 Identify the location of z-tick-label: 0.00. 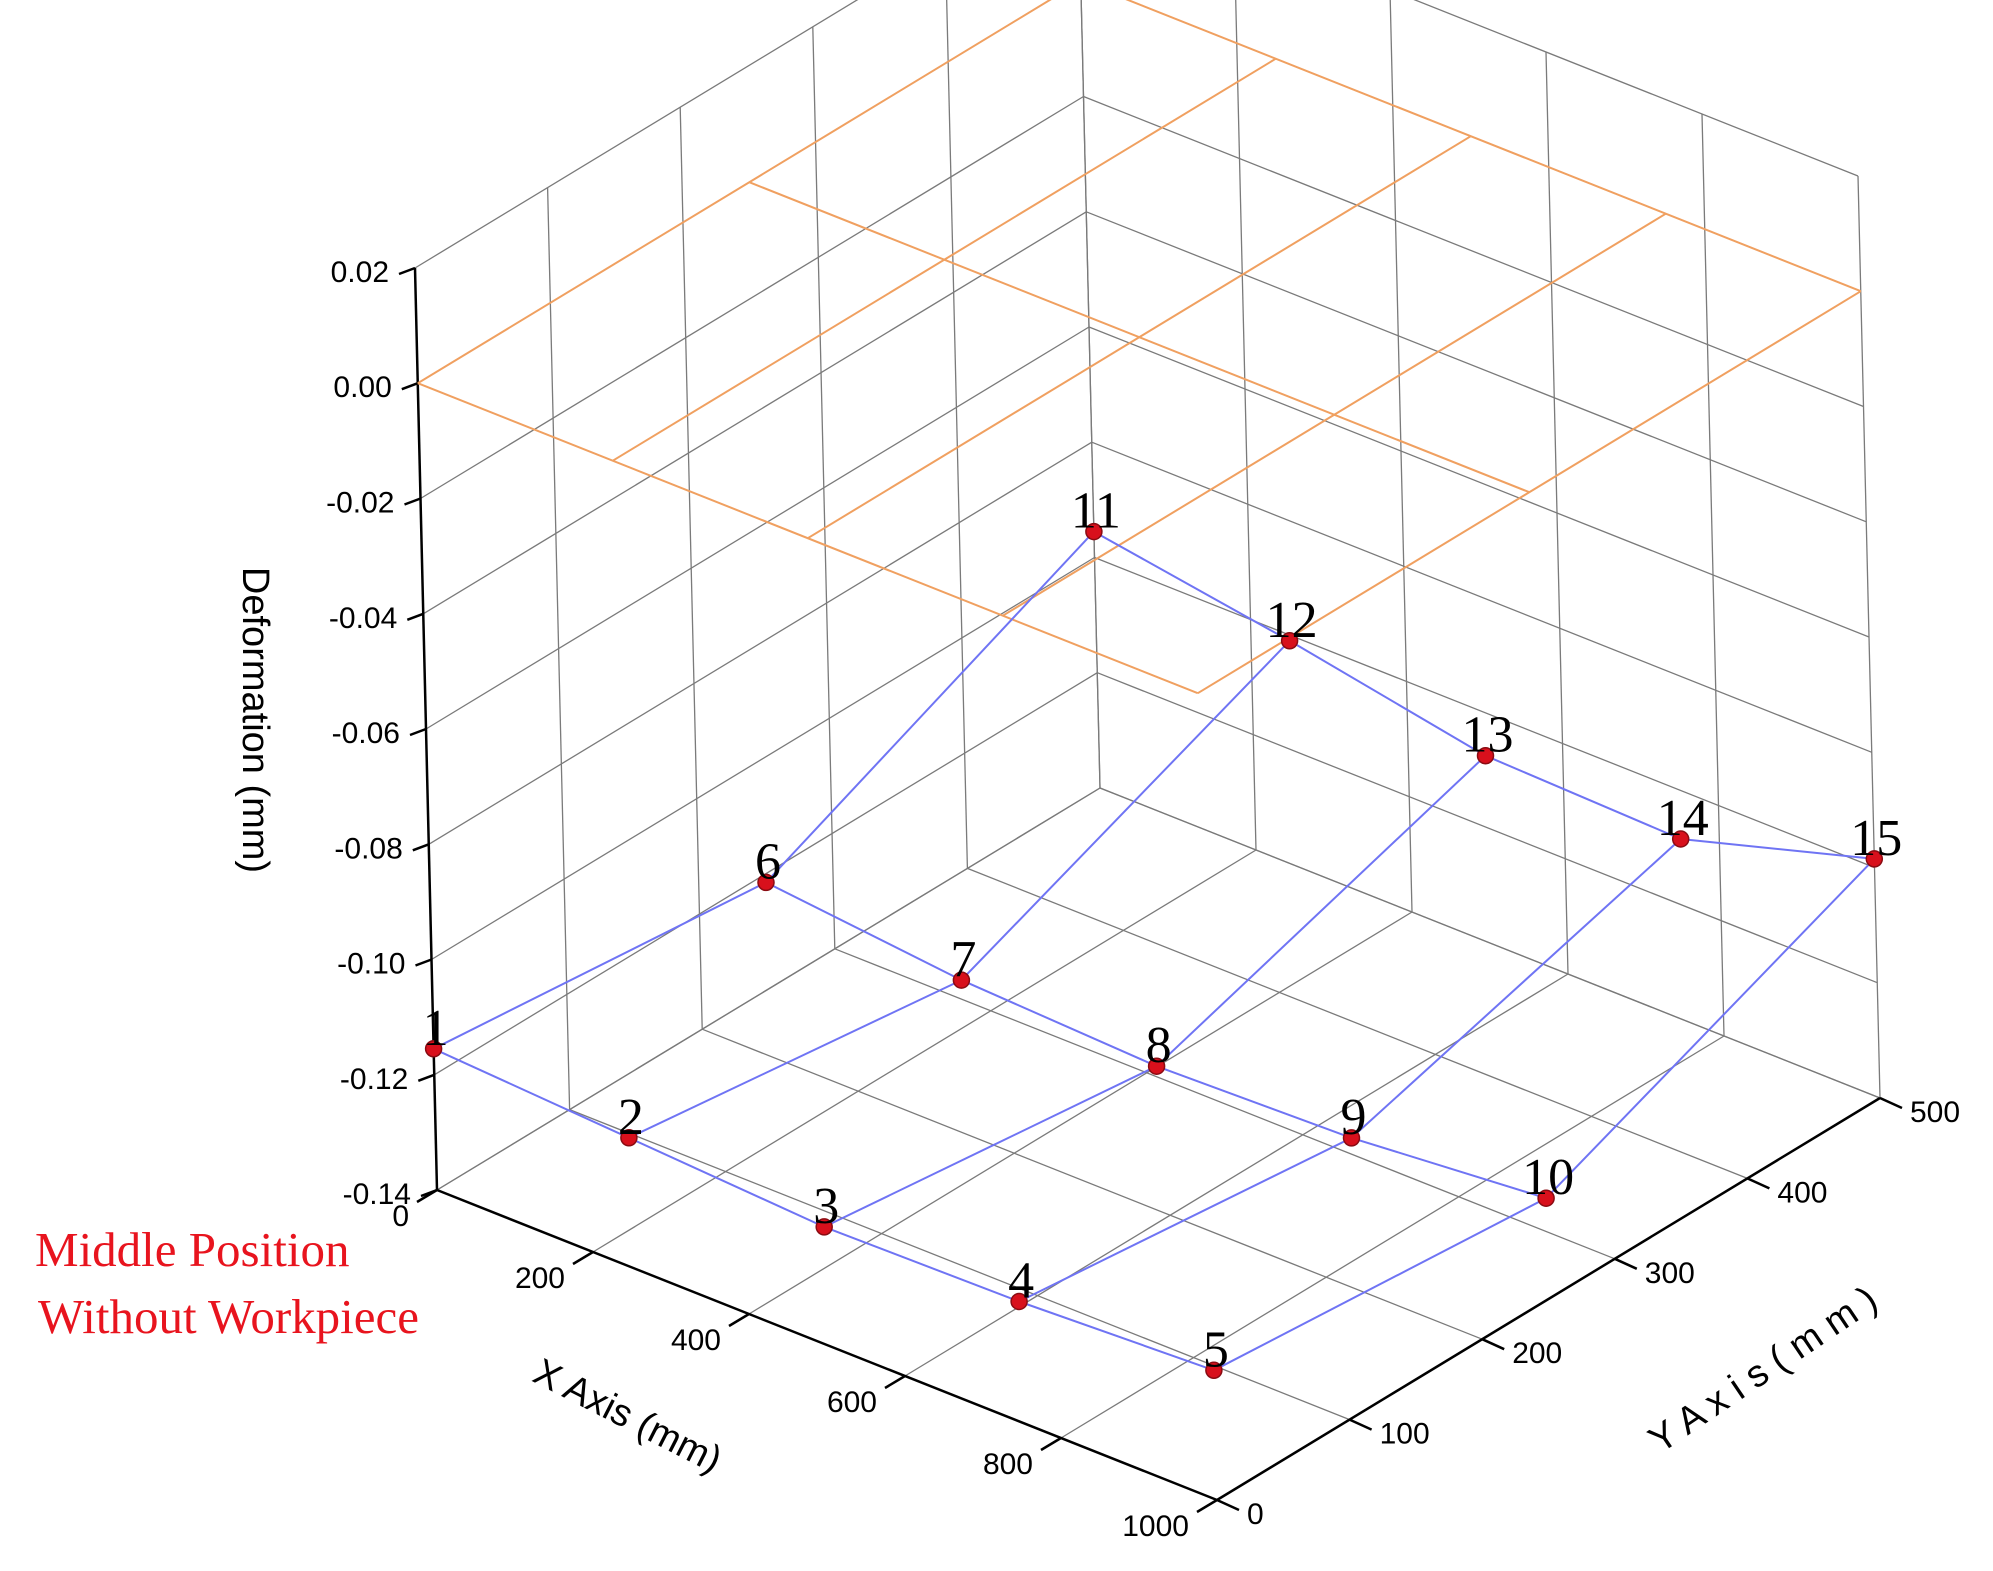
(362, 387).